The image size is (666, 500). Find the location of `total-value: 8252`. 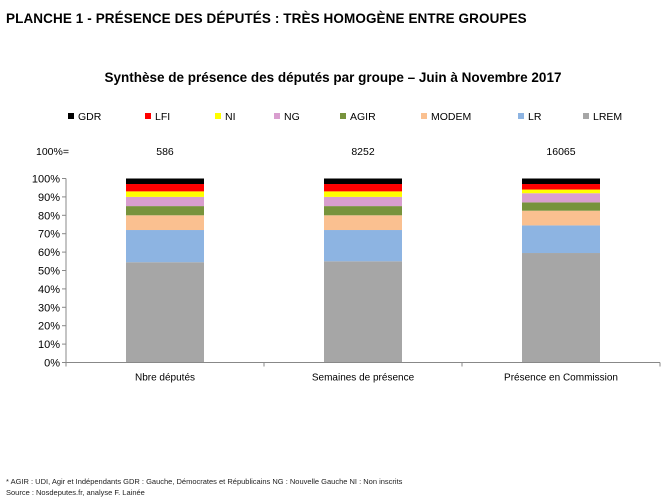

total-value: 8252 is located at coordinates (363, 152).